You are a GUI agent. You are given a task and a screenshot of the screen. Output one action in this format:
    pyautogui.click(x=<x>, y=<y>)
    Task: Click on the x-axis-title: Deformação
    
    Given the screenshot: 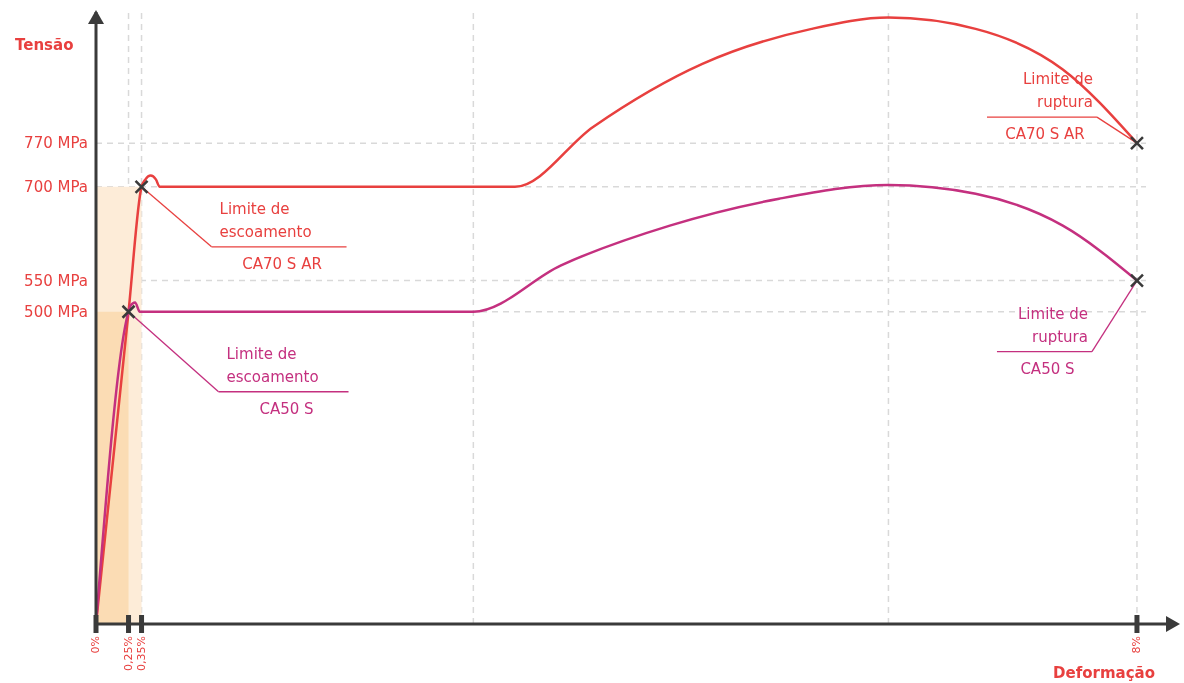 What is the action you would take?
    pyautogui.click(x=1104, y=673)
    